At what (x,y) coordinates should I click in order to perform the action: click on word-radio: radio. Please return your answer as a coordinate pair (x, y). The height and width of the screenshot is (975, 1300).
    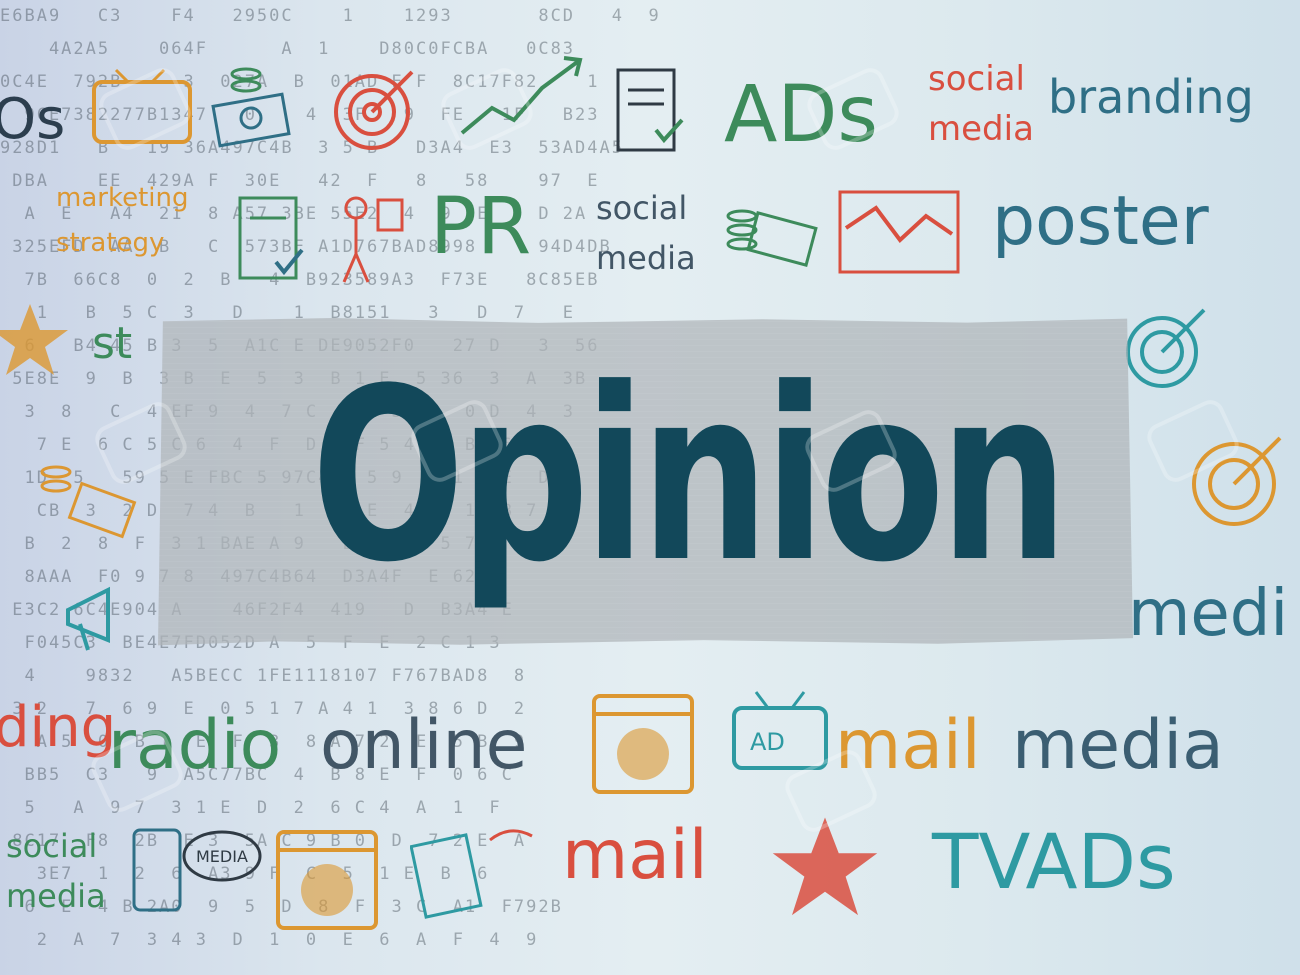
    Looking at the image, I should click on (195, 745).